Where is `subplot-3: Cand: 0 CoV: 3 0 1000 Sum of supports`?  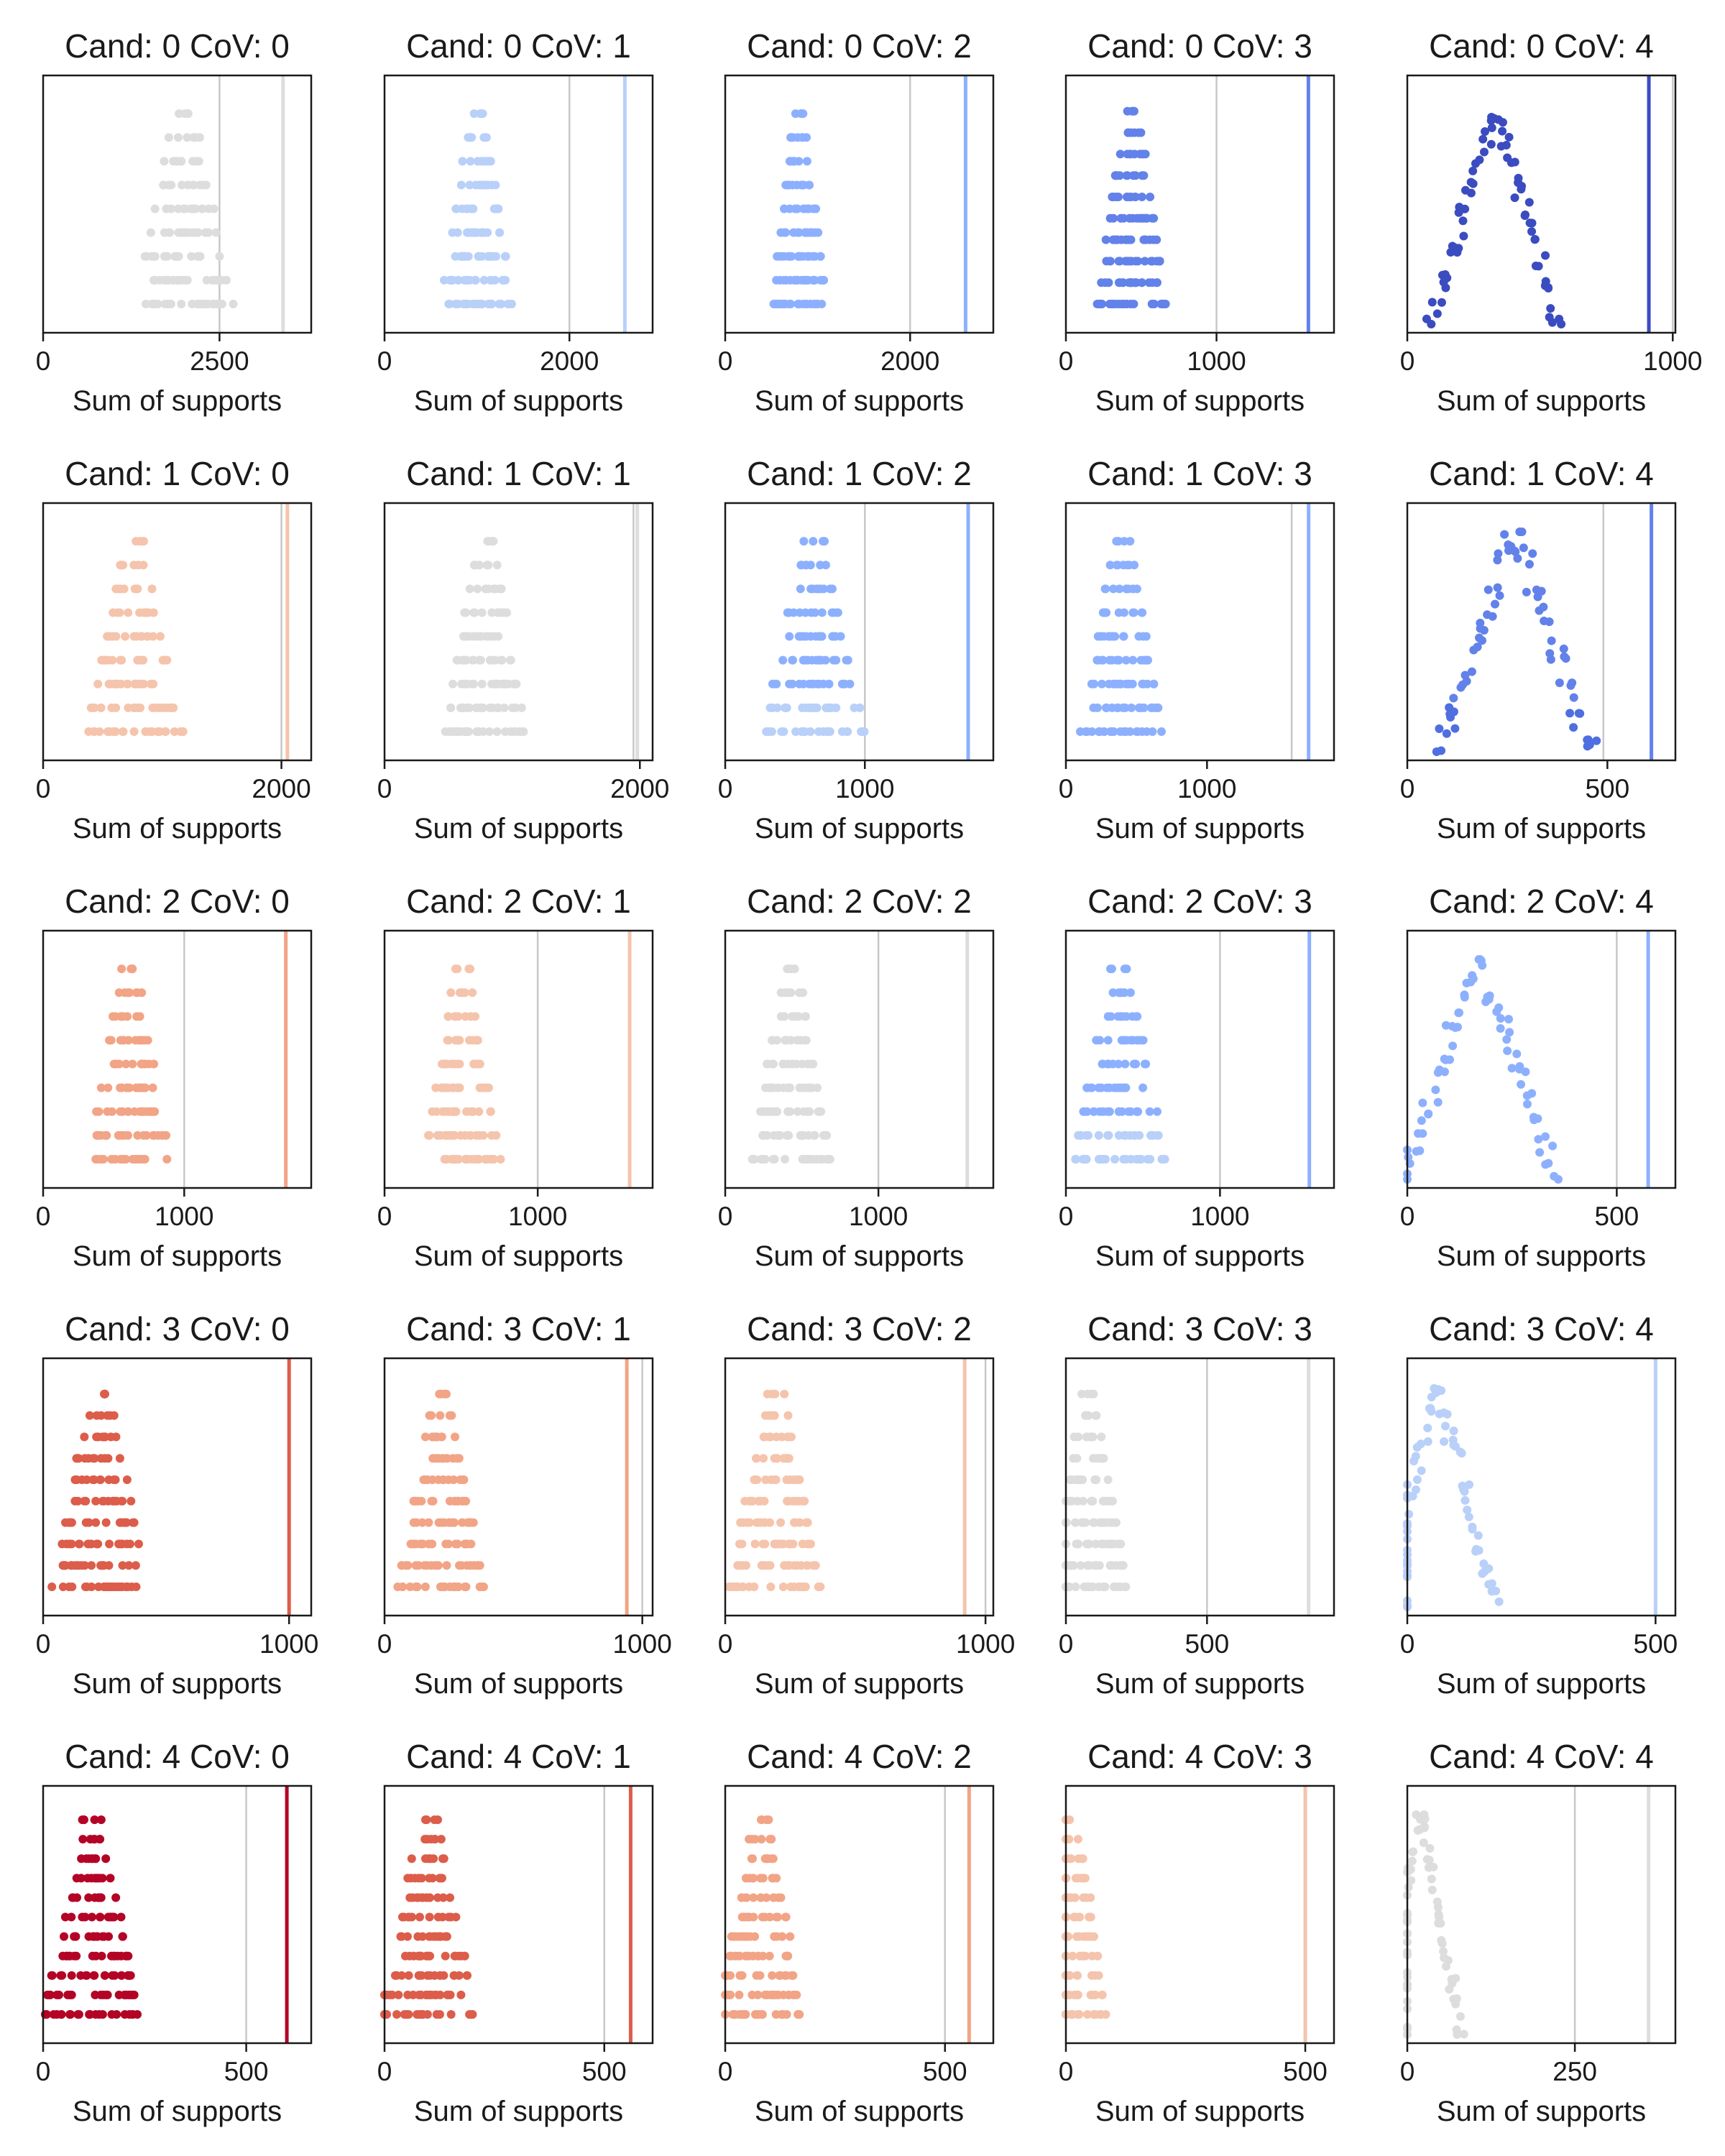
subplot-3: Cand: 0 CoV: 3 0 1000 Sum of supports is located at coordinates (1197, 222).